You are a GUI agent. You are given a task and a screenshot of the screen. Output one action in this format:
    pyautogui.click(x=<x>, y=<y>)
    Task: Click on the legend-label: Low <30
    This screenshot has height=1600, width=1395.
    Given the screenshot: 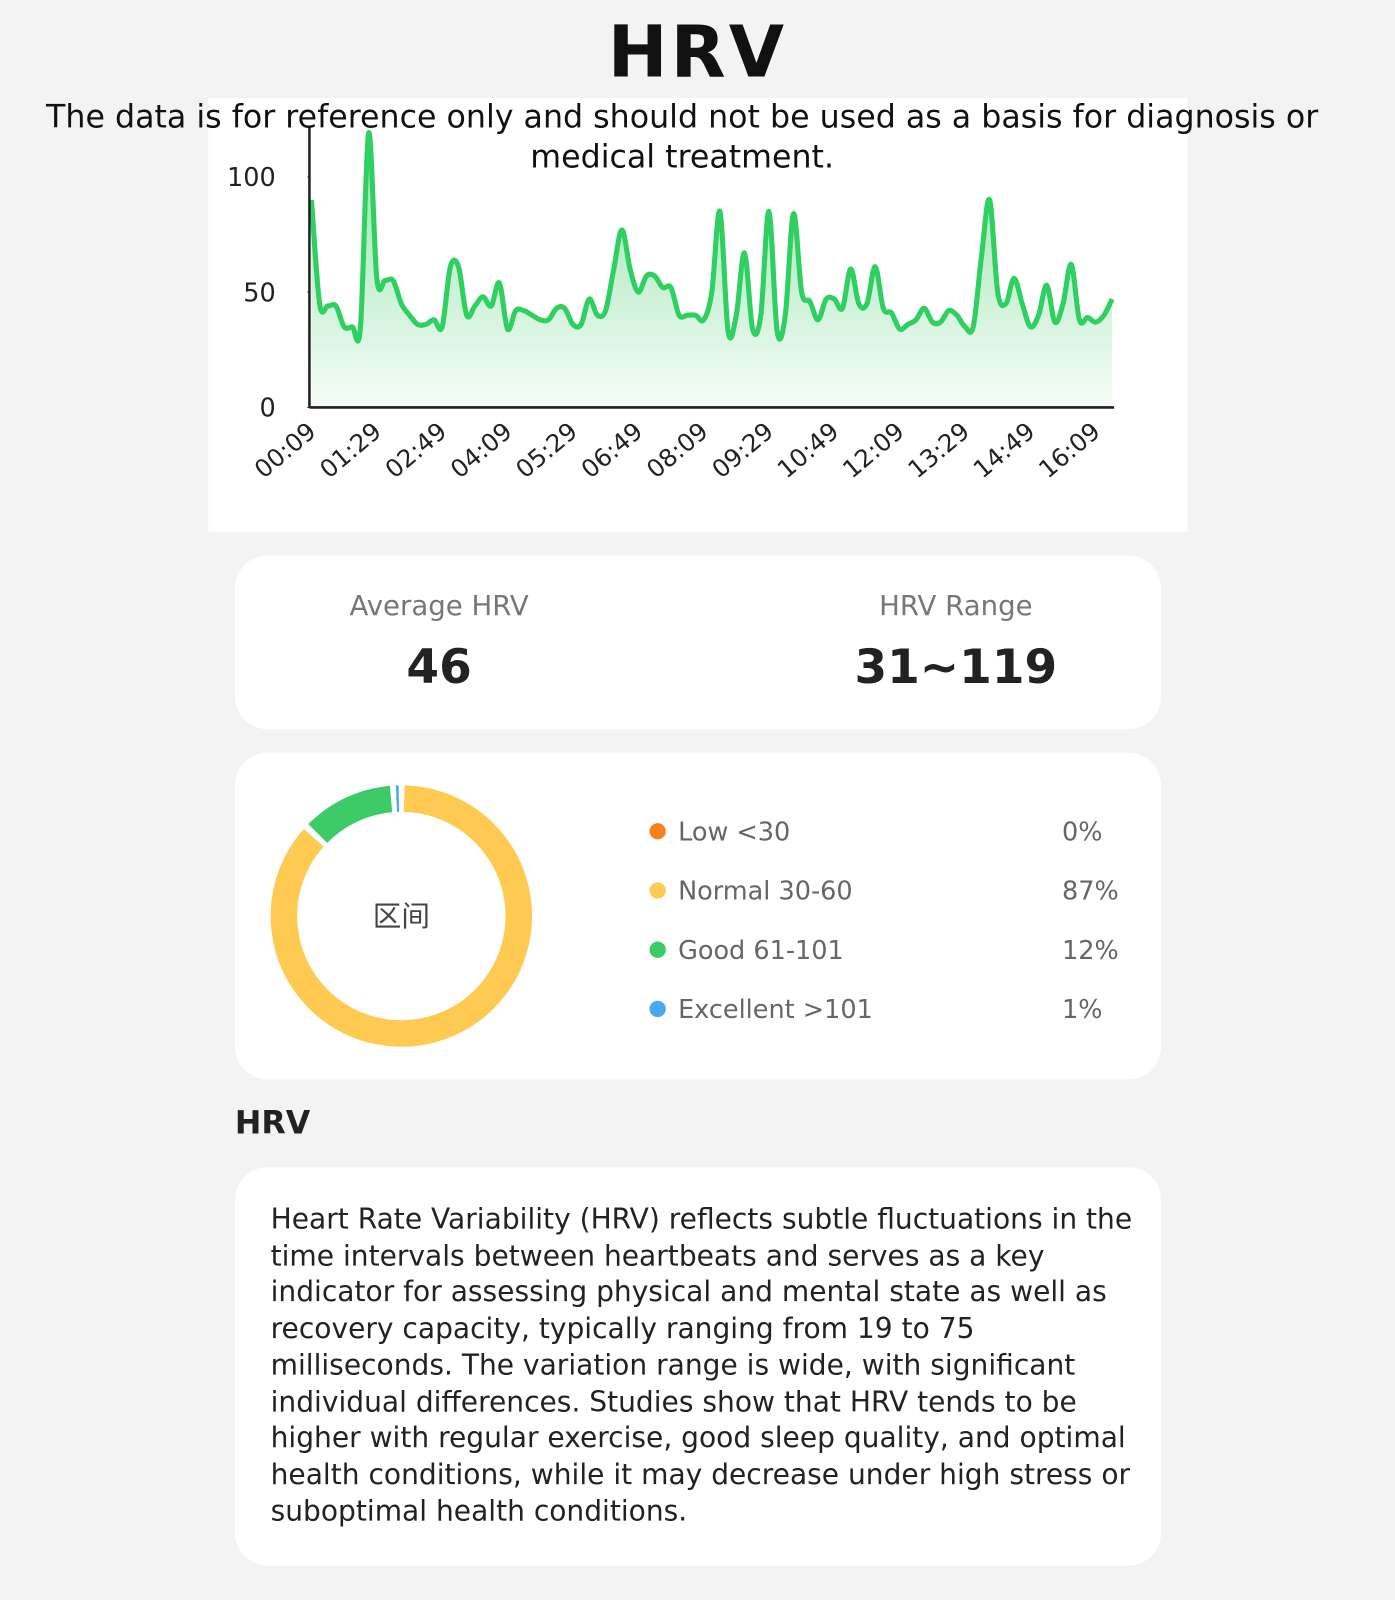 What is the action you would take?
    pyautogui.click(x=734, y=832)
    